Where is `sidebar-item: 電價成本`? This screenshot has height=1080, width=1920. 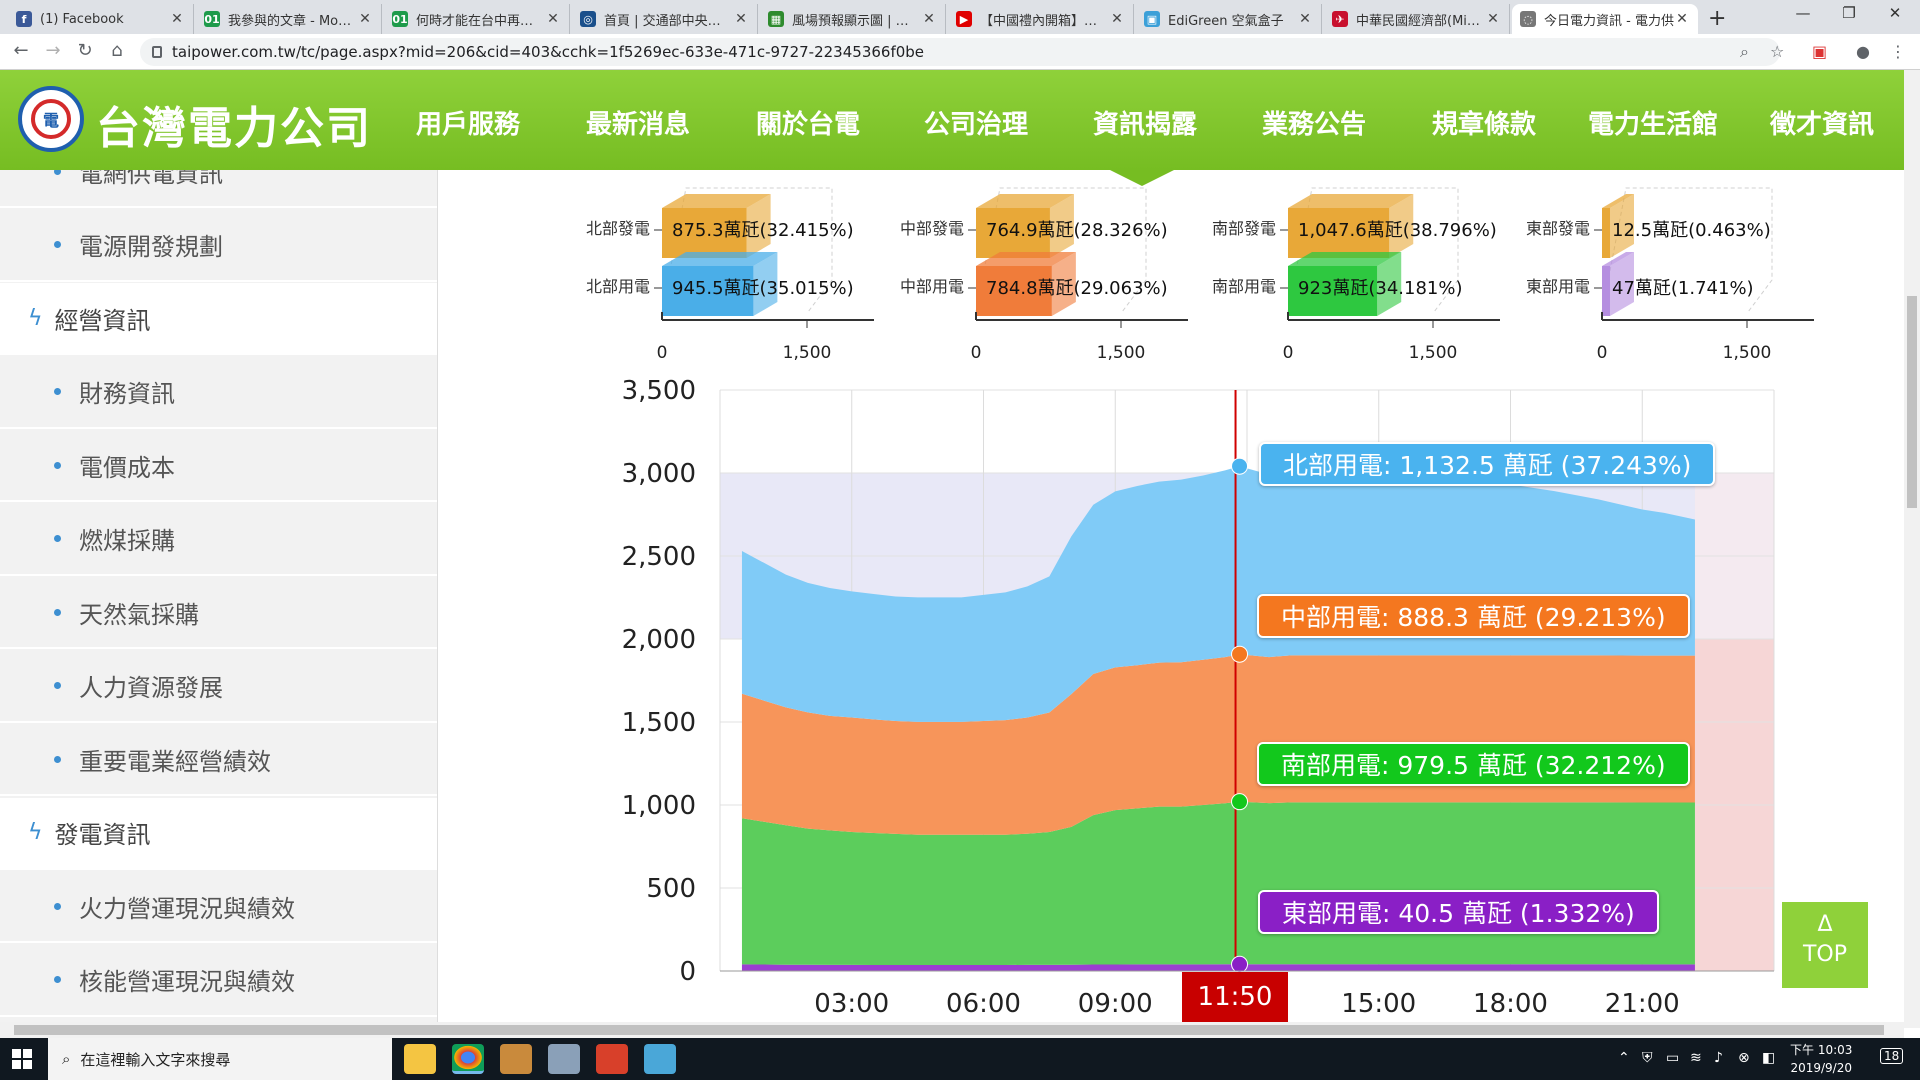 sidebar-item: 電價成本 is located at coordinates (218, 466).